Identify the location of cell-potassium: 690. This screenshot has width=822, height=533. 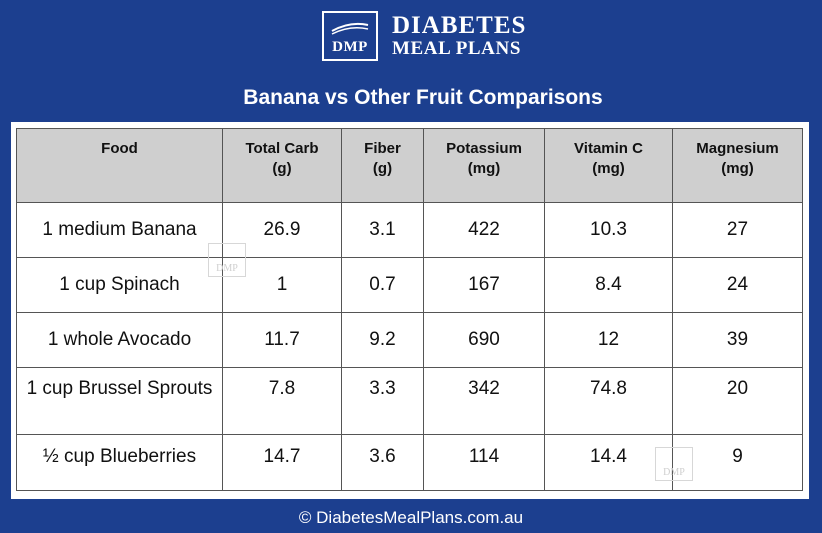
(484, 340).